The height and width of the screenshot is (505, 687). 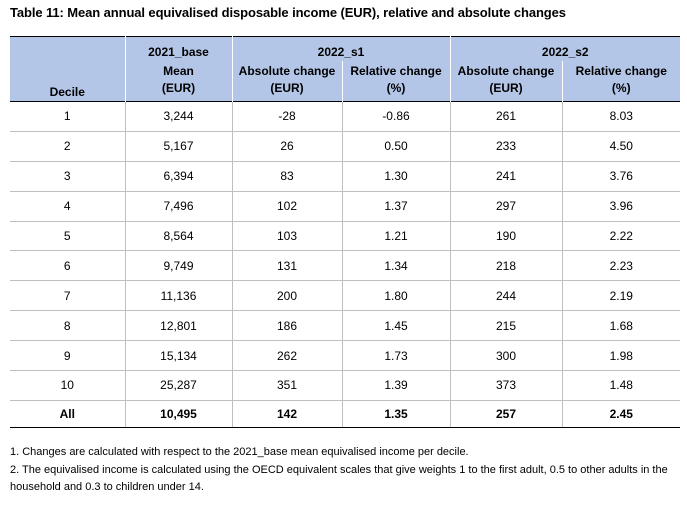 What do you see at coordinates (67, 236) in the screenshot?
I see `decile-cell: 5` at bounding box center [67, 236].